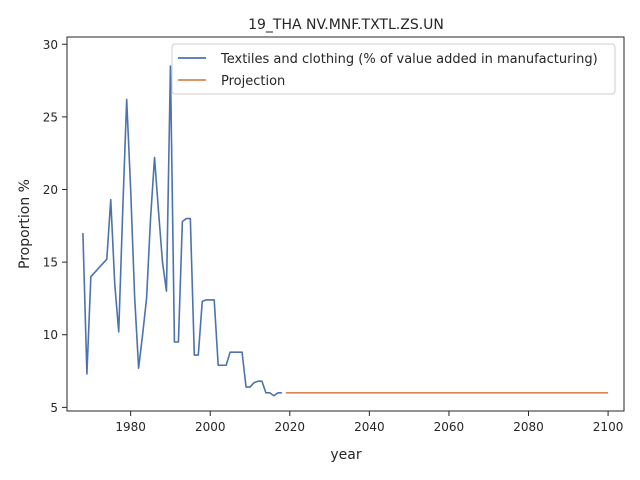 The width and height of the screenshot is (640, 480). I want to click on y-tick-label: 30, so click(50, 45).